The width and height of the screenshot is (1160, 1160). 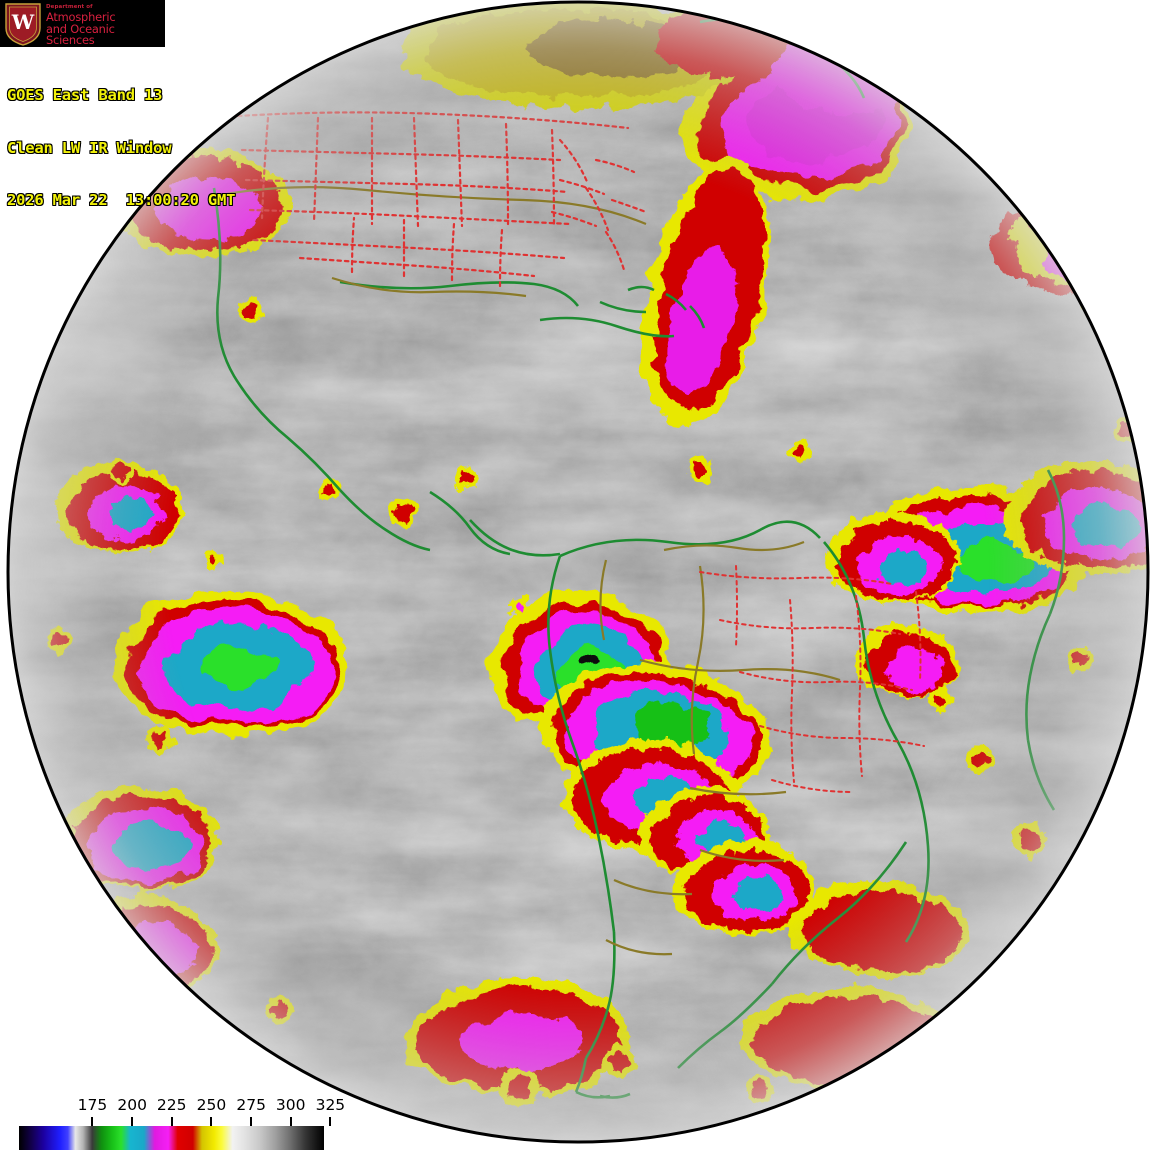 I want to click on title-line-timestamp: 2026 Mar 22 13:00:20 GMT, so click(x=121, y=200).